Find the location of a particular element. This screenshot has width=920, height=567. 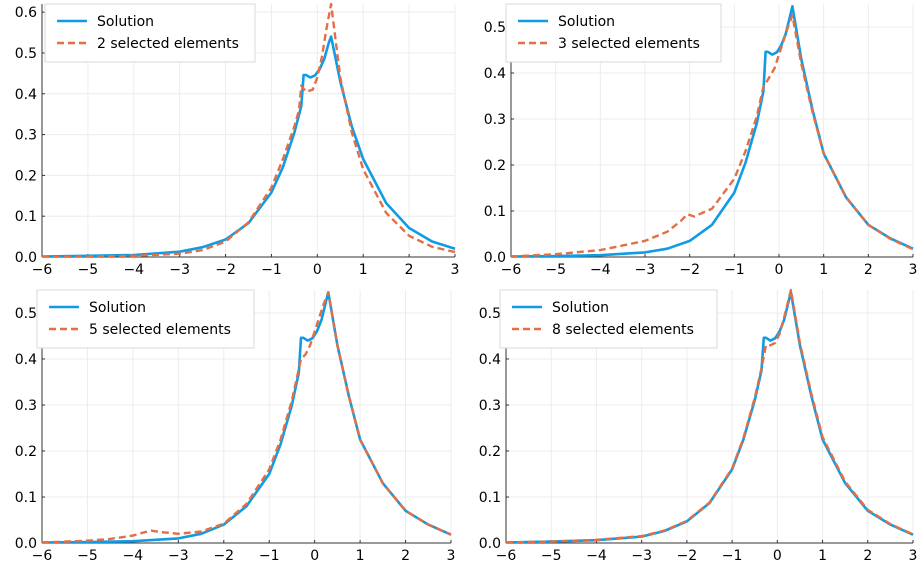

legend-label: 3 selected elements is located at coordinates (629, 44).